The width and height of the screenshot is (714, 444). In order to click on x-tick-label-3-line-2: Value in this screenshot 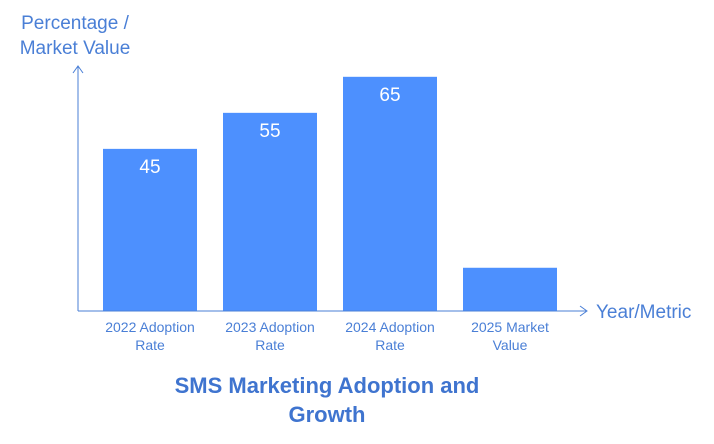, I will do `click(510, 345)`.